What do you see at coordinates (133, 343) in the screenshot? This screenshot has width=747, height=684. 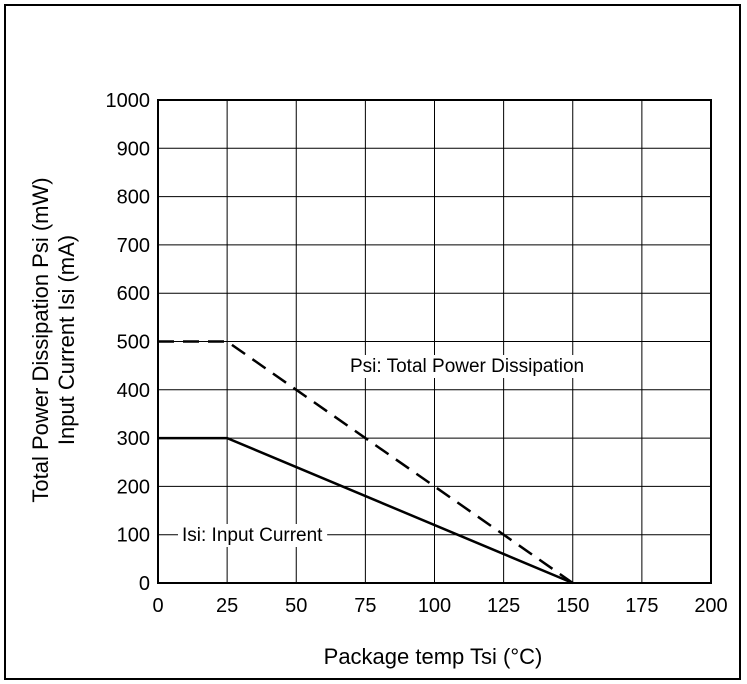 I see `y-tick-label: 500` at bounding box center [133, 343].